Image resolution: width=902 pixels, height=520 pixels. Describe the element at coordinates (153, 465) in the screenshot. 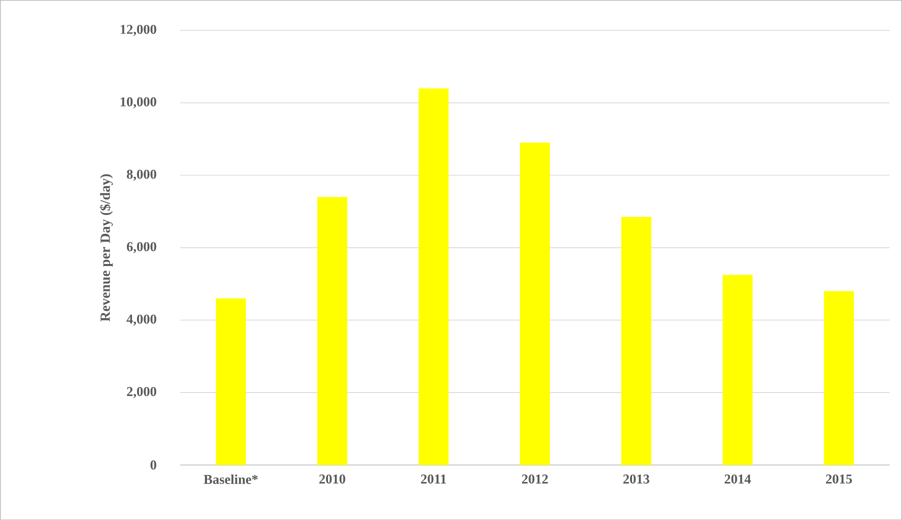

I see `y-tick-label: 0` at that location.